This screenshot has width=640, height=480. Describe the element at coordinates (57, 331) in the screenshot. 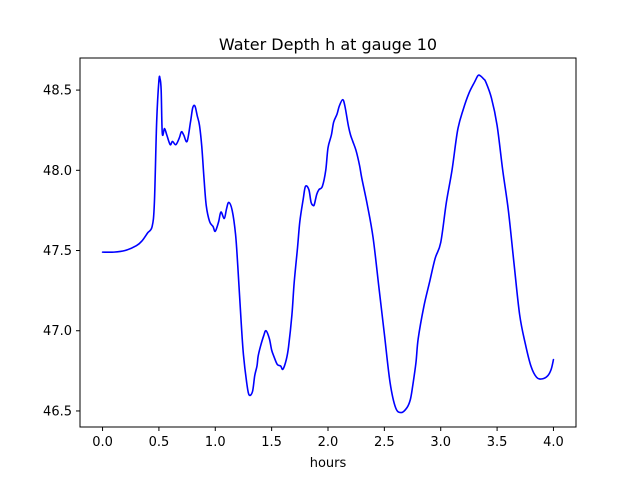

I see `y-tick-label: 47.0` at that location.